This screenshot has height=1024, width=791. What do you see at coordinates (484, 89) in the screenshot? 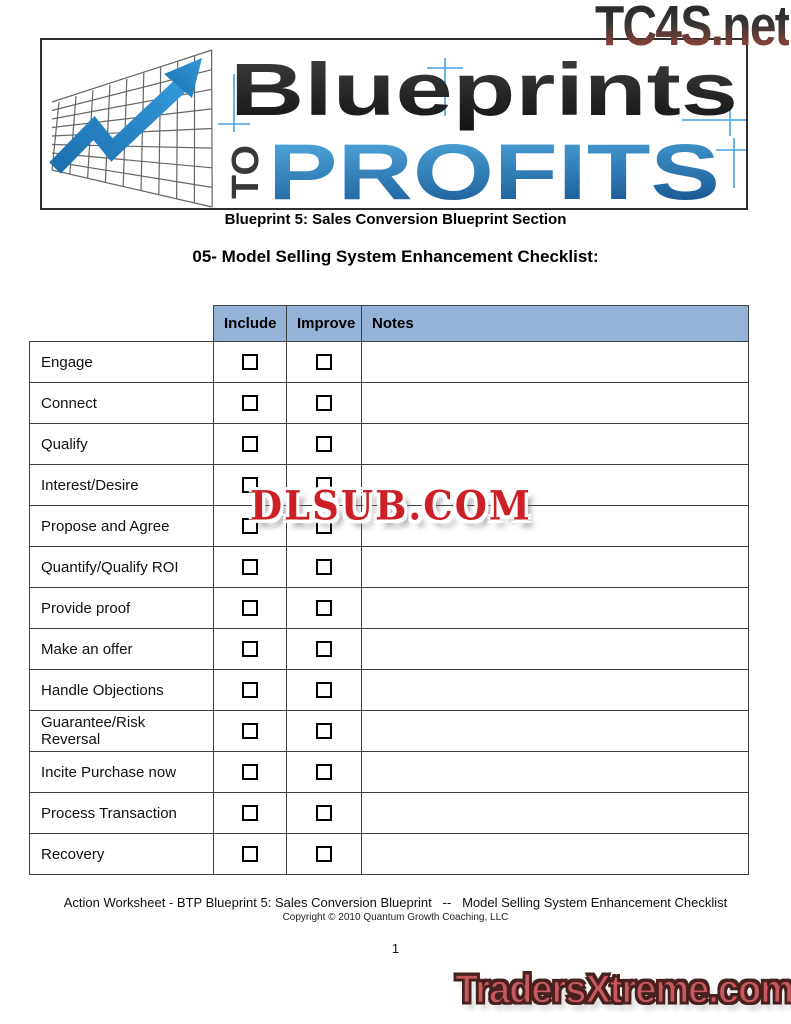
I see `logo-word-blueprints: Blueprints` at bounding box center [484, 89].